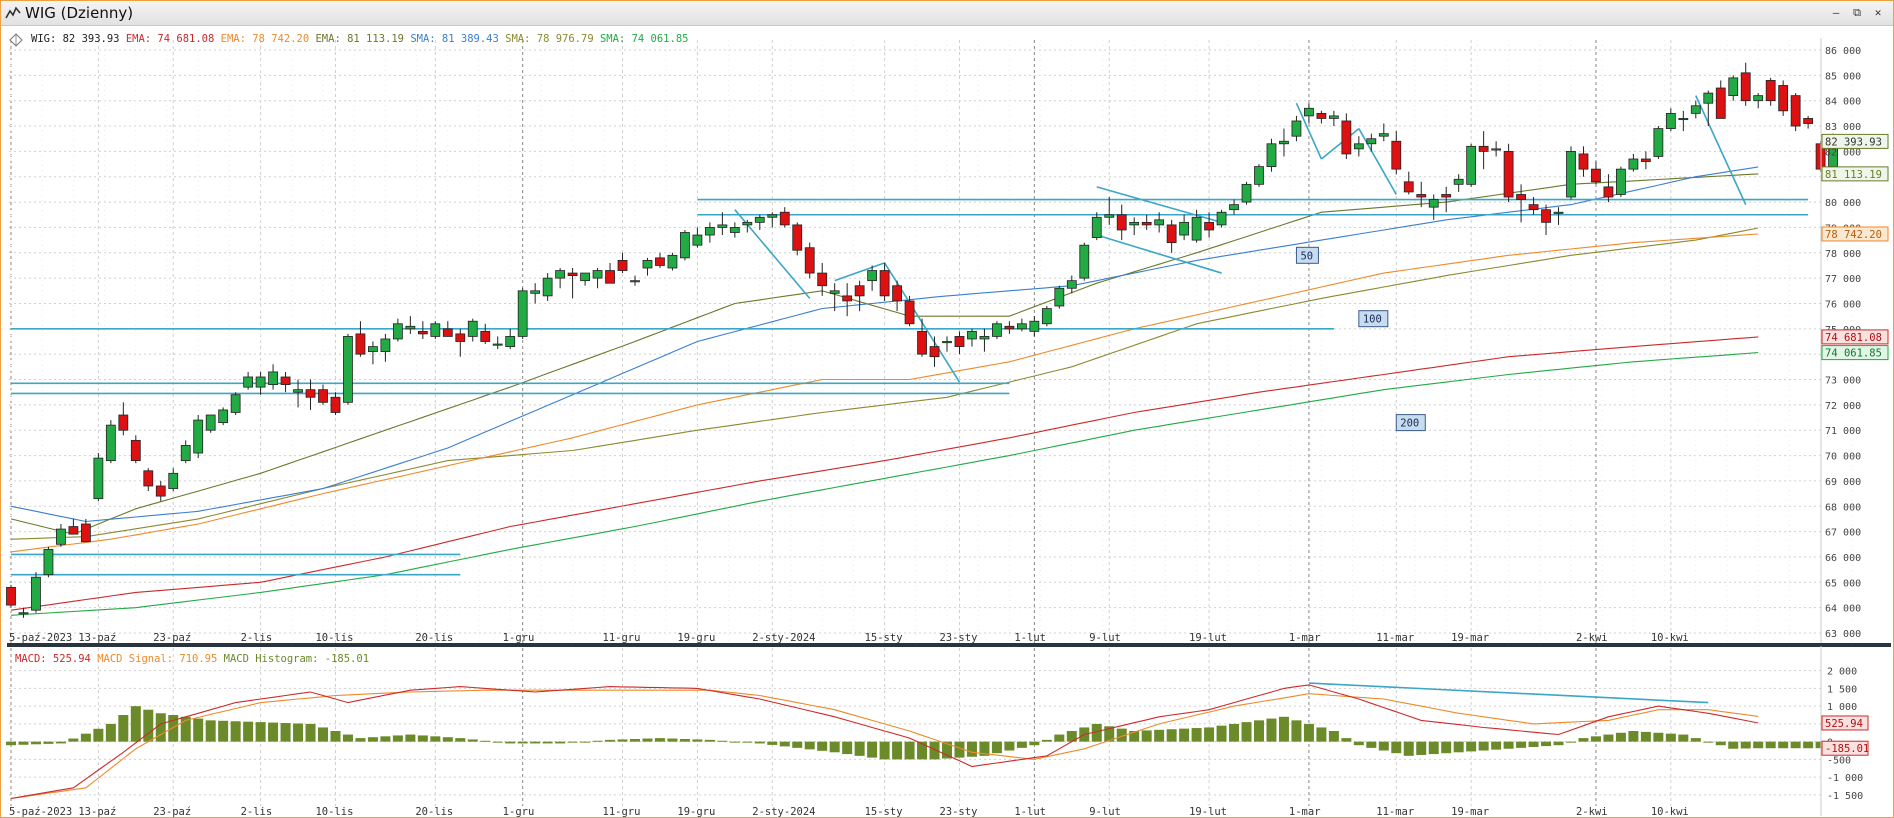  Describe the element at coordinates (1508, 693) in the screenshot. I see `trend-line` at that location.